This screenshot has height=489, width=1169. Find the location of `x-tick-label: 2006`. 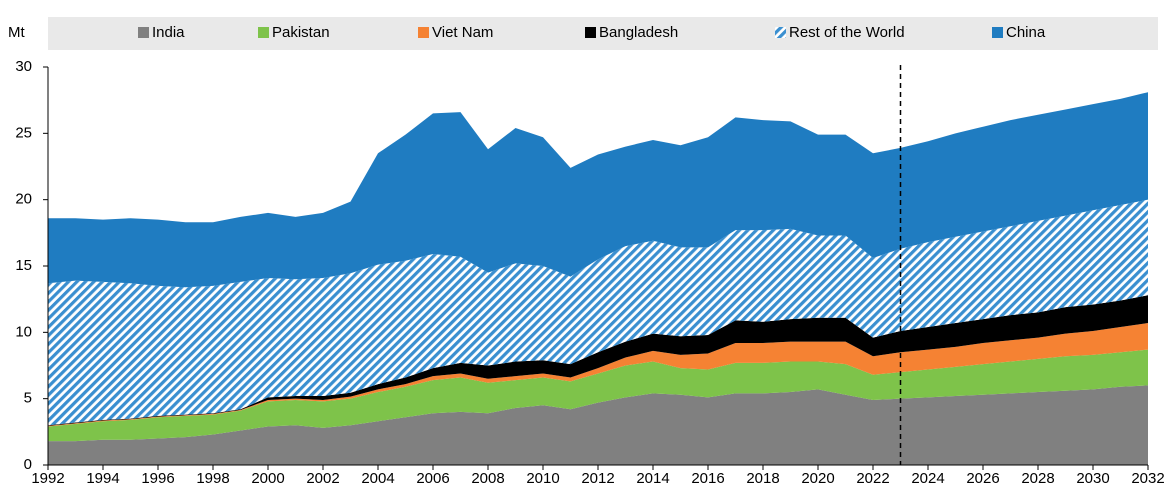

x-tick-label: 2006 is located at coordinates (432, 478).